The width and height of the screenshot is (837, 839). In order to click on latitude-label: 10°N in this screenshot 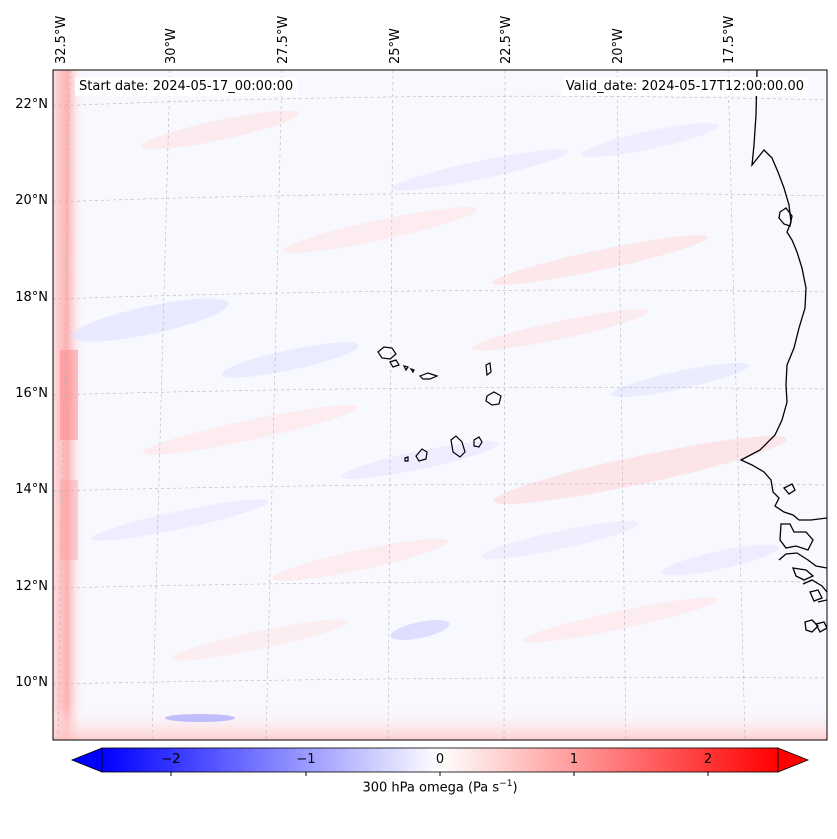, I will do `click(31, 682)`.